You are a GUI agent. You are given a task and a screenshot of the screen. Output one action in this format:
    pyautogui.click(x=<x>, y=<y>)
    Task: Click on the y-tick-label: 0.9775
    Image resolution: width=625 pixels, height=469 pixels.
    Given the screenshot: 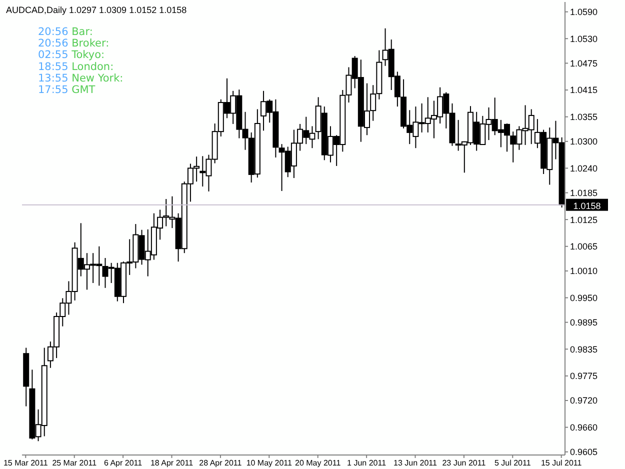 What is the action you would take?
    pyautogui.click(x=584, y=376)
    